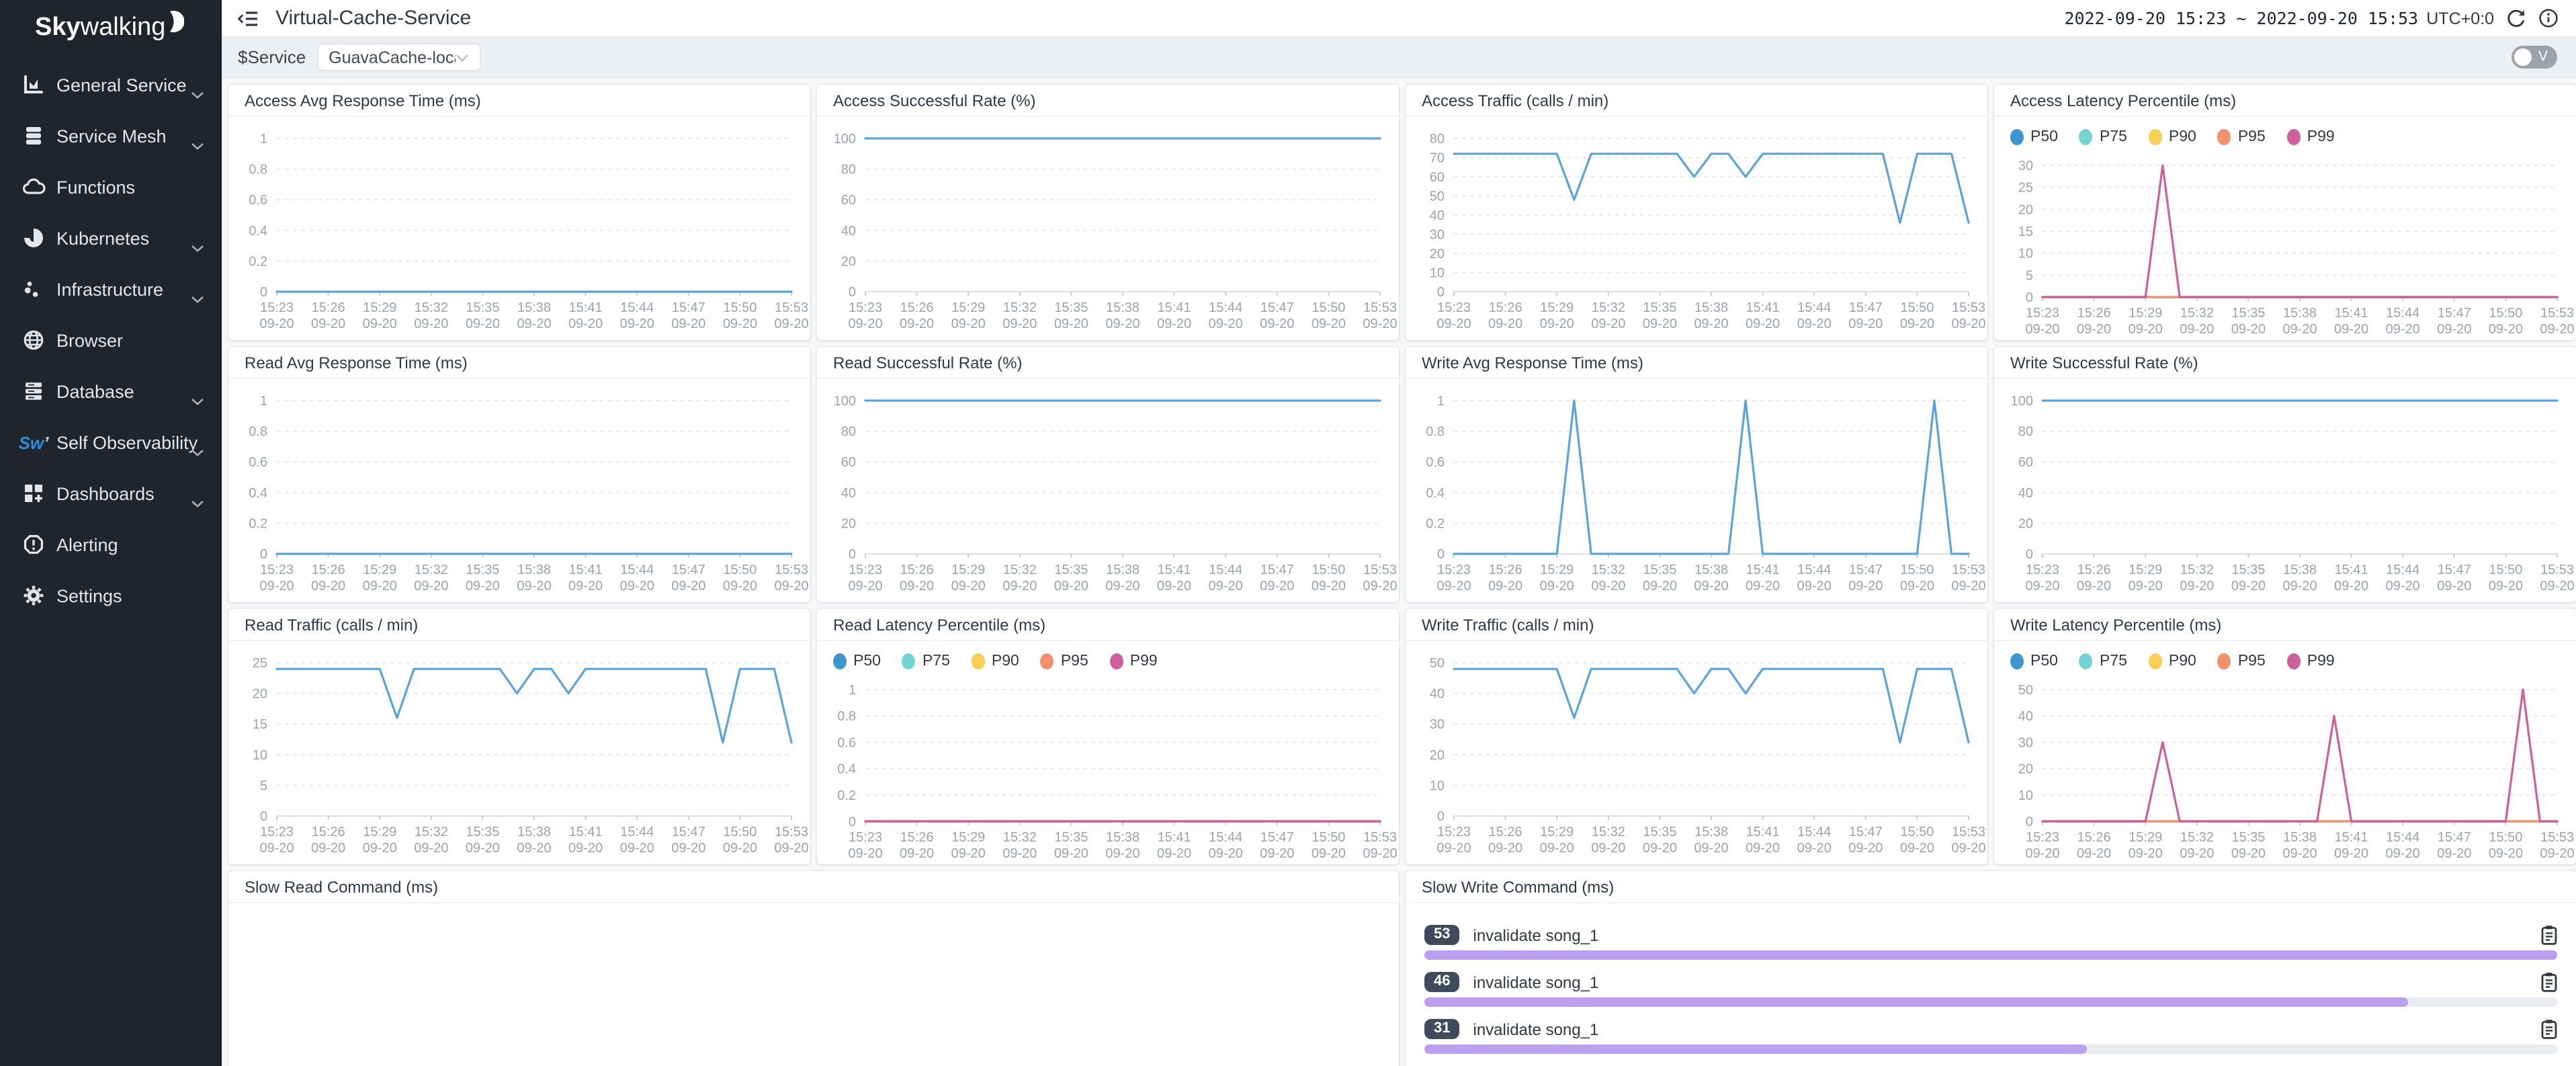 Image resolution: width=2576 pixels, height=1066 pixels. What do you see at coordinates (248, 18) in the screenshot?
I see `collapse-sidebar-icon` at bounding box center [248, 18].